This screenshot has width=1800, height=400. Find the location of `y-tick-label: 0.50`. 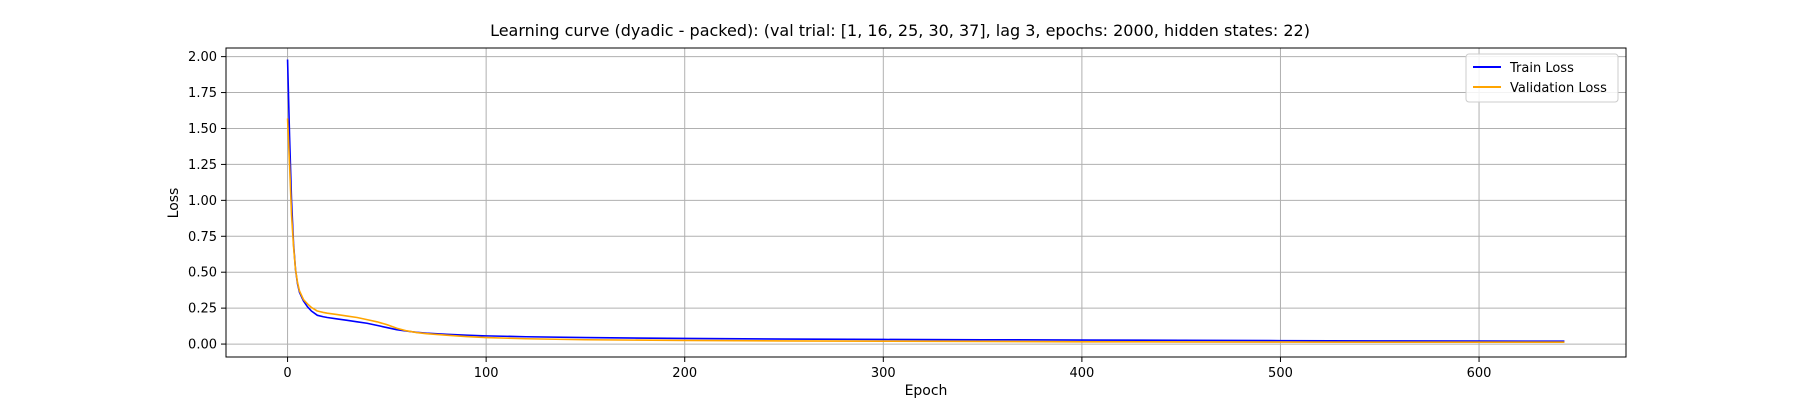

y-tick-label: 0.50 is located at coordinates (202, 273).